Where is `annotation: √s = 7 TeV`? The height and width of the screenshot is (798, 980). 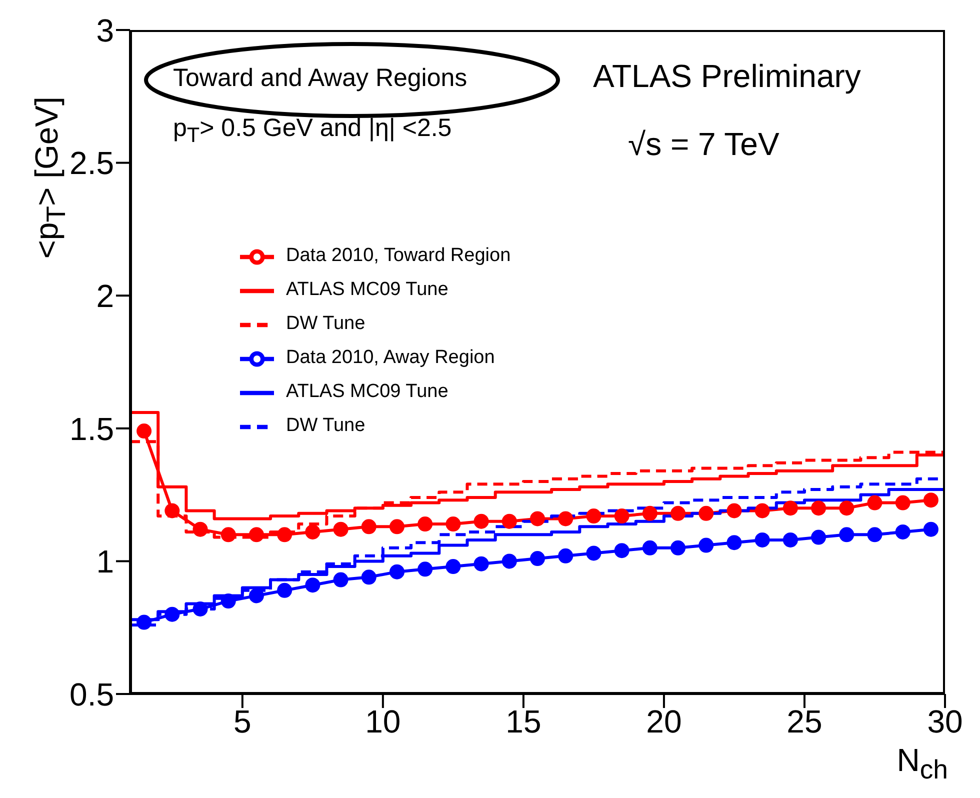
annotation: √s = 7 TeV is located at coordinates (704, 144).